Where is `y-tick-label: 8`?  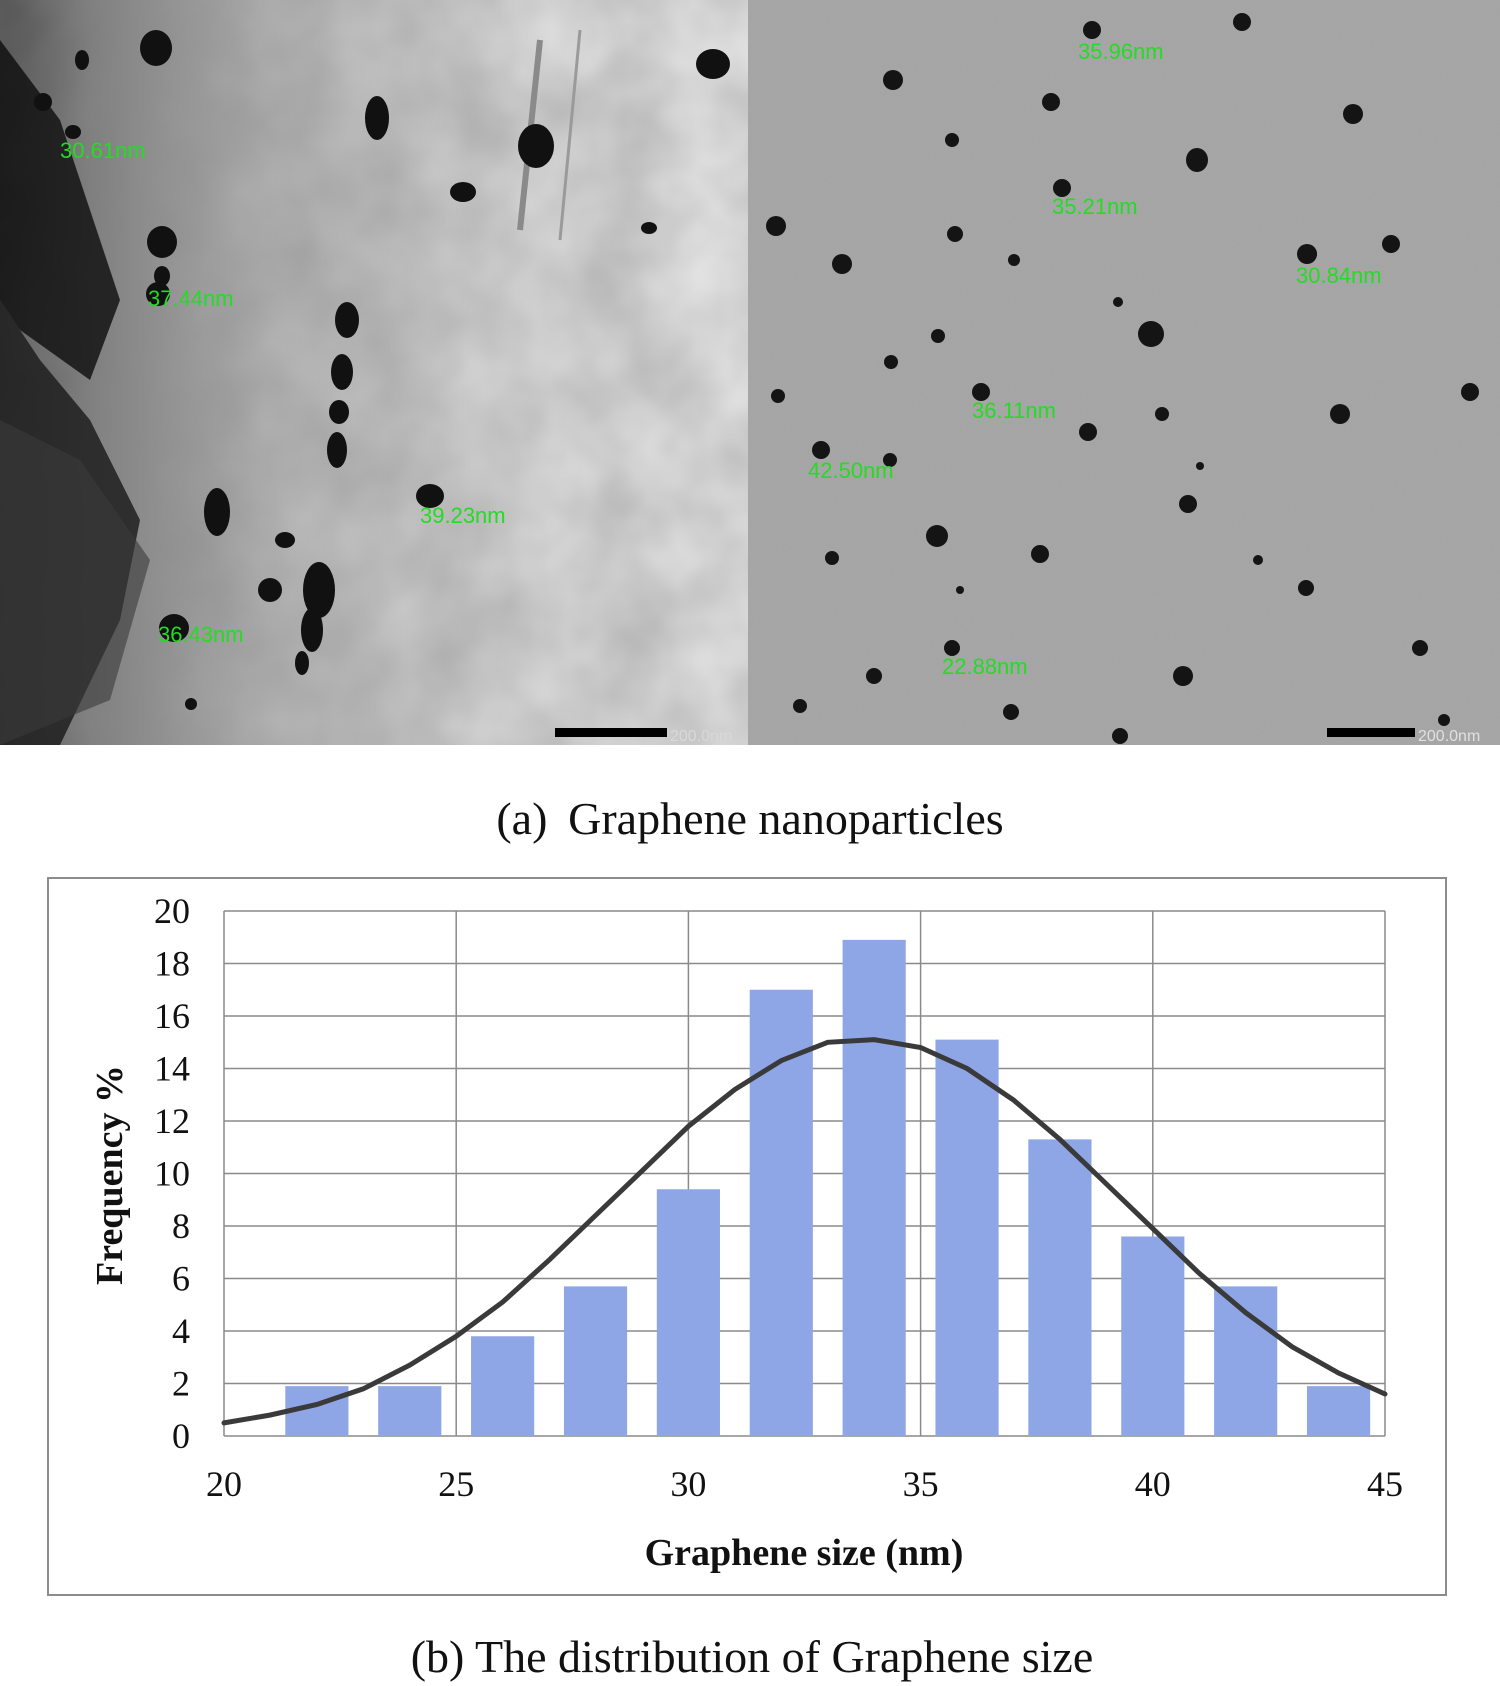
y-tick-label: 8 is located at coordinates (181, 1226).